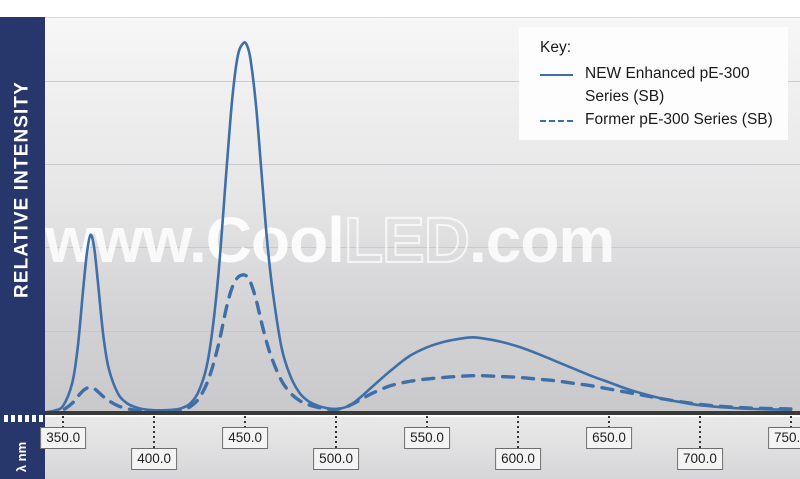 The image size is (800, 479). What do you see at coordinates (667, 73) in the screenshot?
I see `legend-label-new-line1: NEW Enhanced pE-300` at bounding box center [667, 73].